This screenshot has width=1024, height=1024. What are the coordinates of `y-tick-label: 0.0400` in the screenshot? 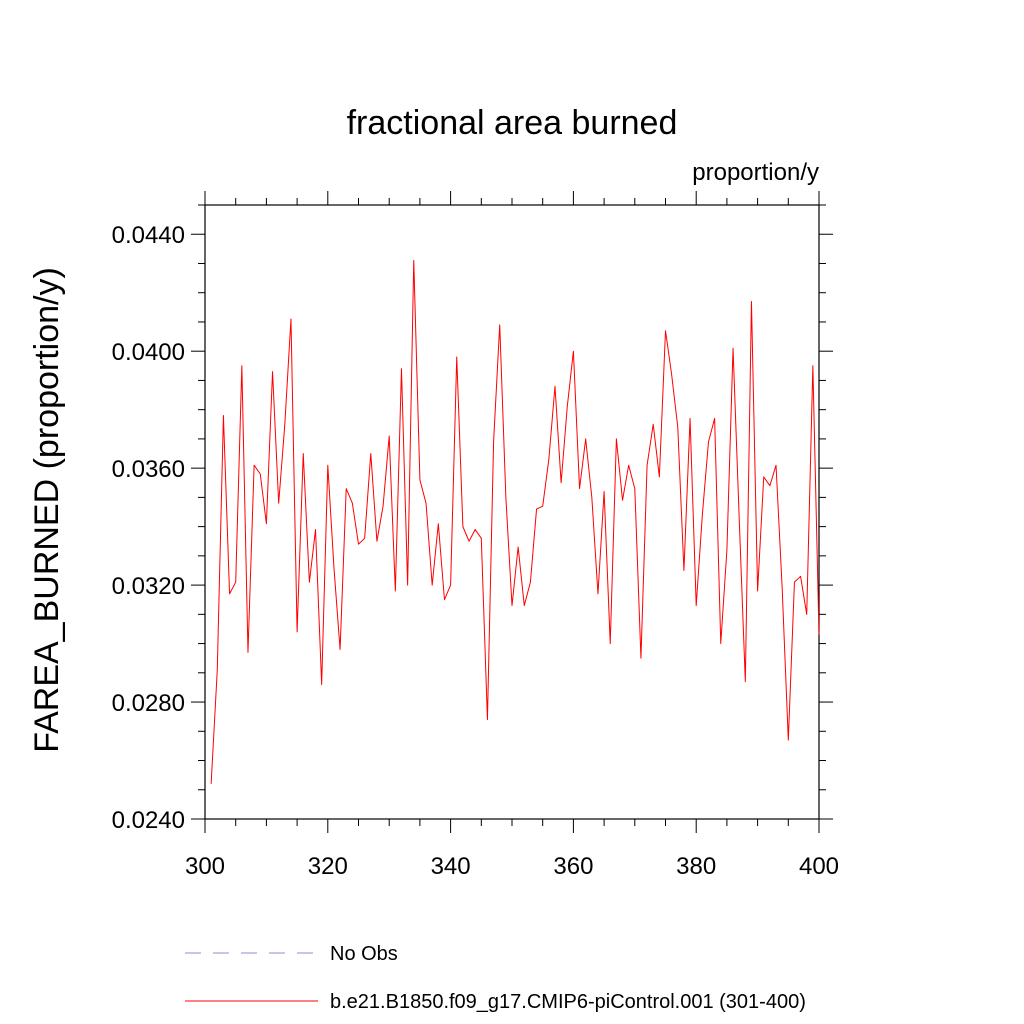 It's located at (148, 352).